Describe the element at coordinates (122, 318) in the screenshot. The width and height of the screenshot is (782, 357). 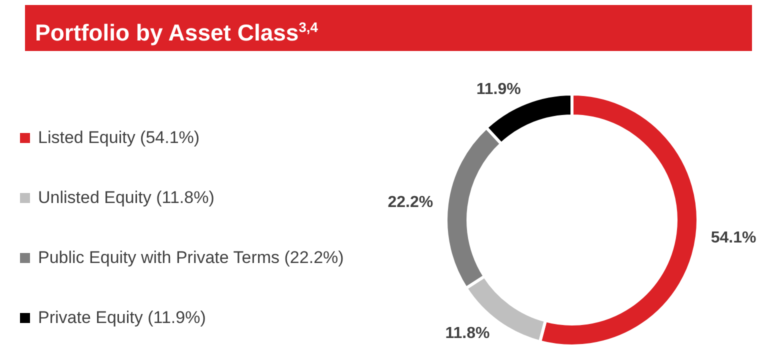
I see `legend-label: Private Equity (11.9%)` at that location.